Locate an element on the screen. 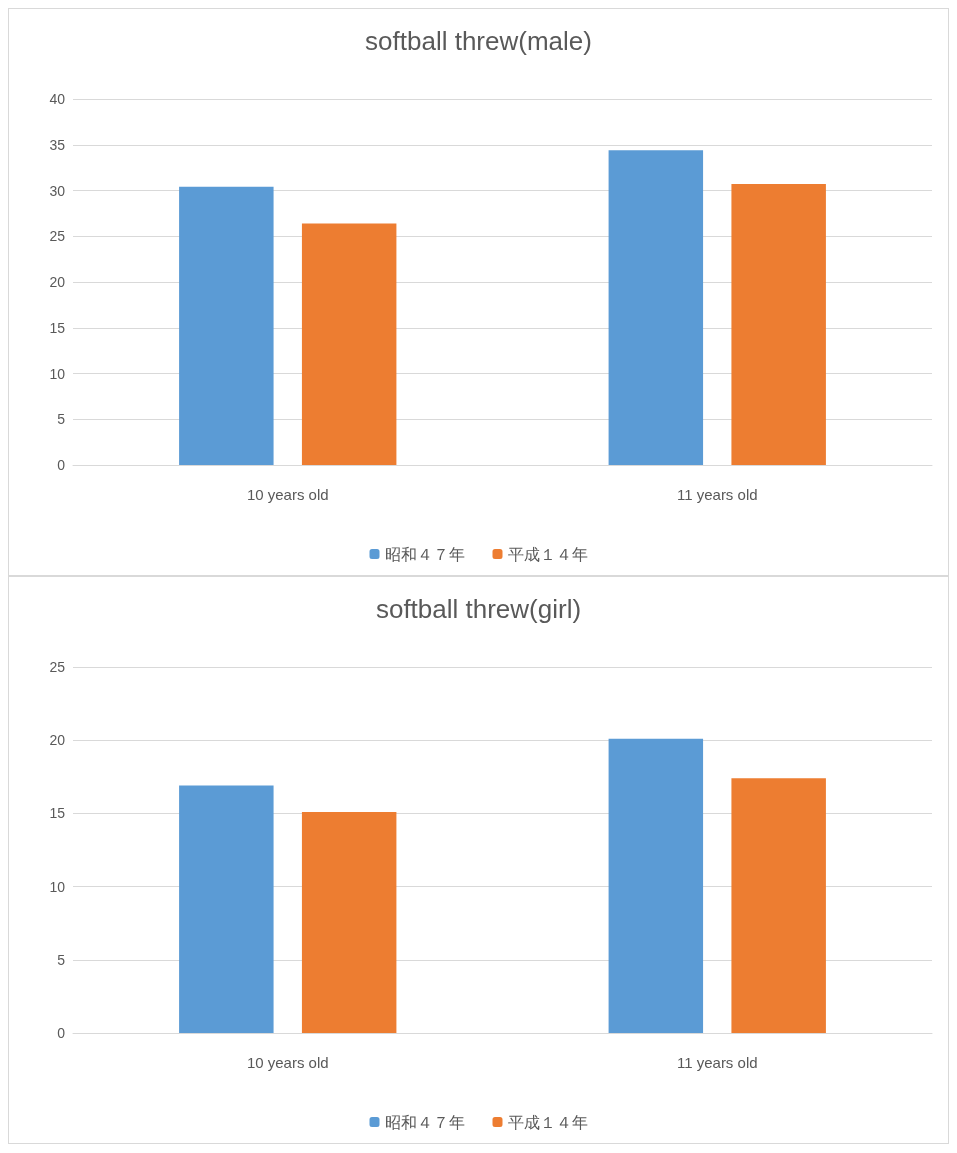 Image resolution: width=957 pixels, height=1153 pixels. y-tick-label: 40 is located at coordinates (57, 99).